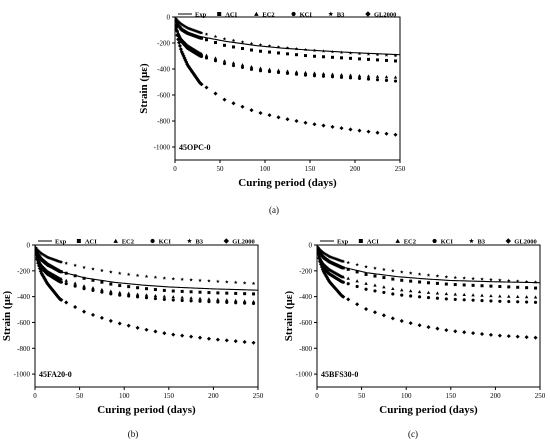  I want to click on panel-1-x-axis-label: Curing period (days), so click(287, 183).